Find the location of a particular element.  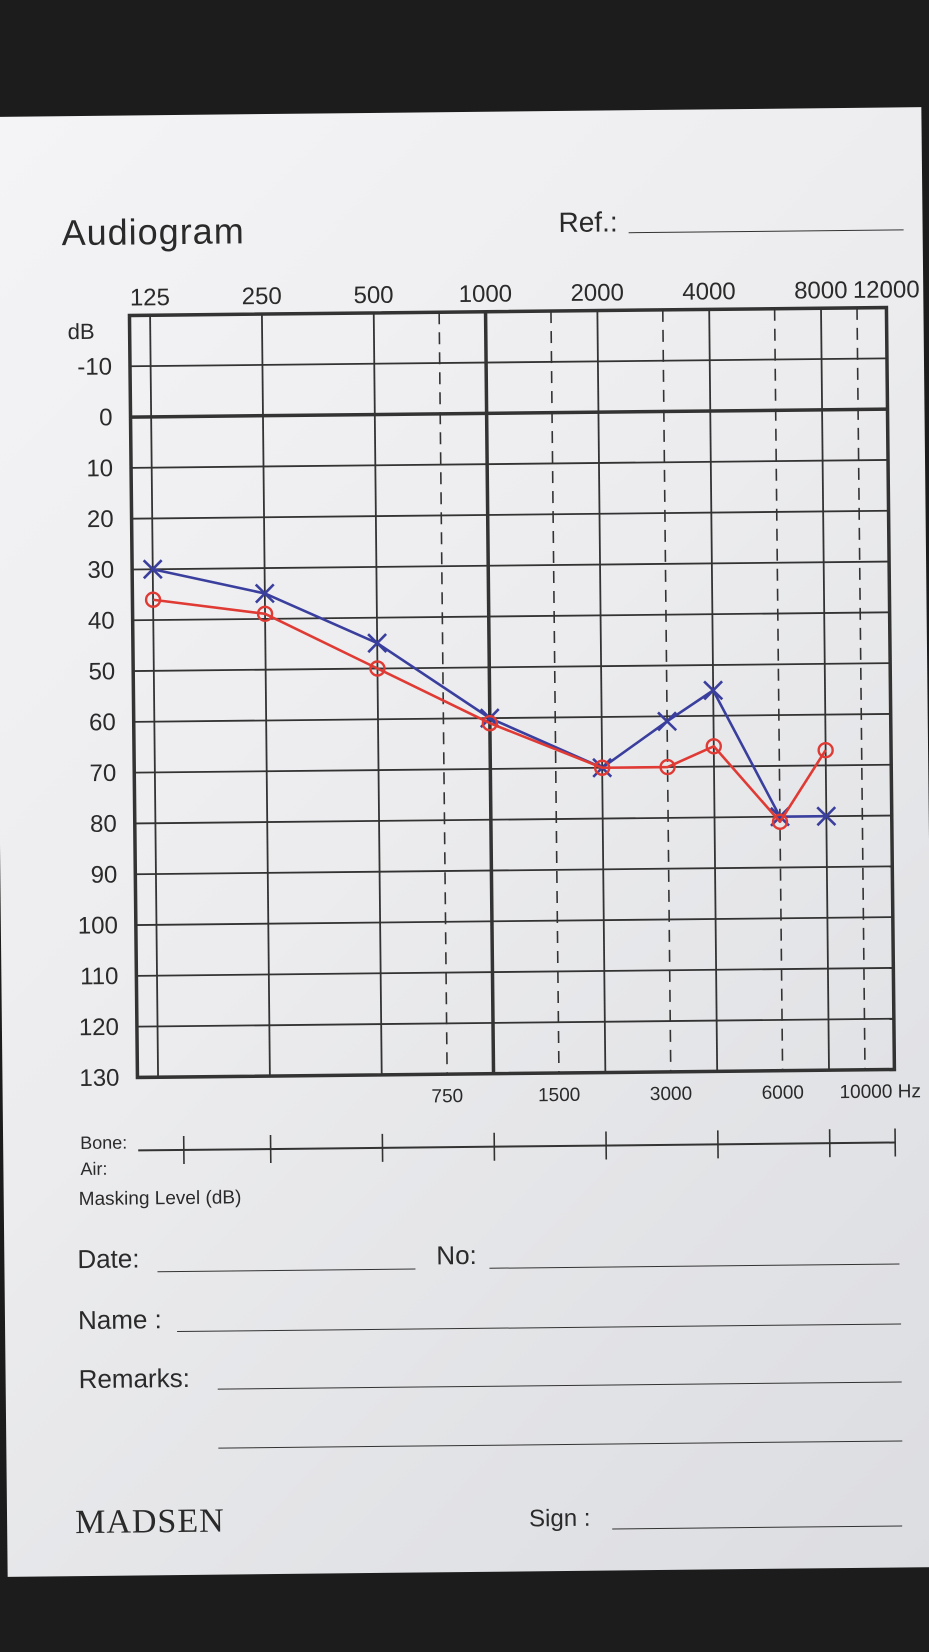

masking-level-label: Masking Level (dB) is located at coordinates (160, 1199).